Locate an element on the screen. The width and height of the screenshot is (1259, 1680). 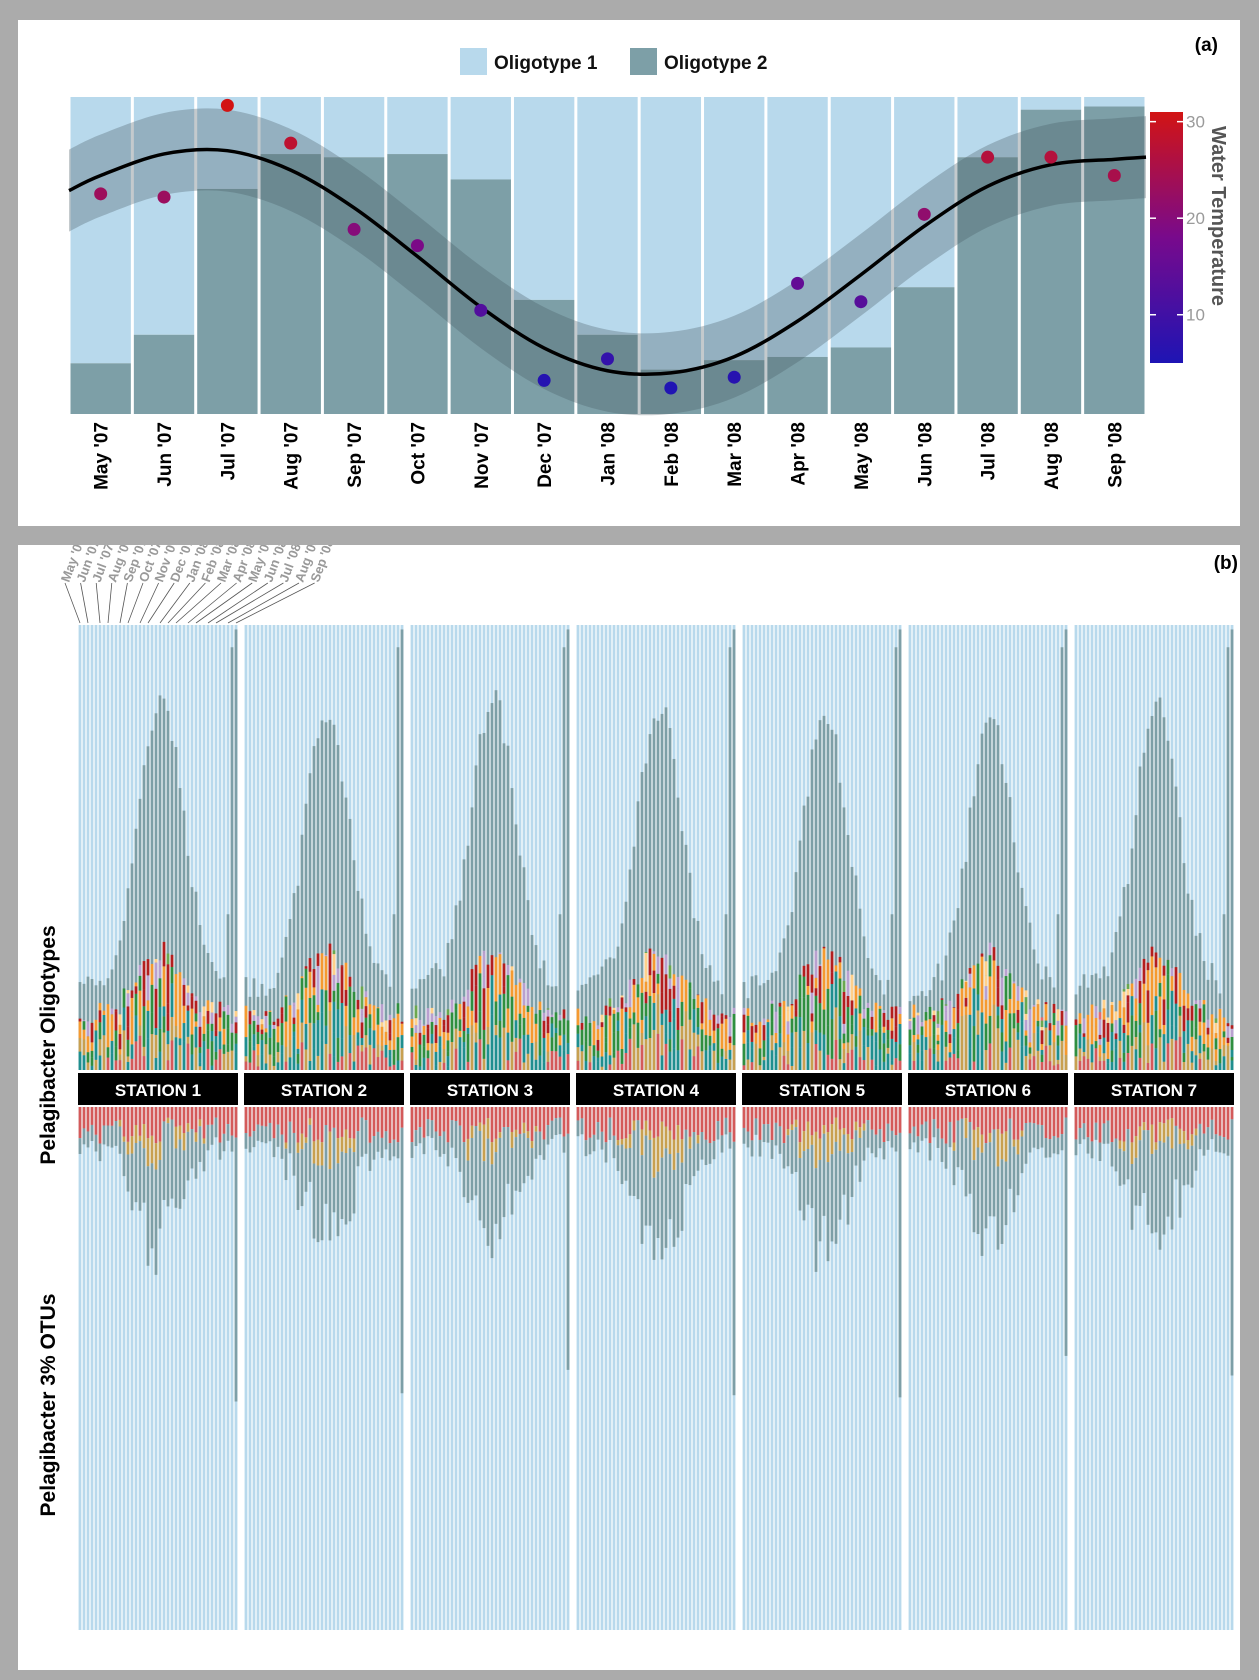
temperature-point is located at coordinates (291, 143).